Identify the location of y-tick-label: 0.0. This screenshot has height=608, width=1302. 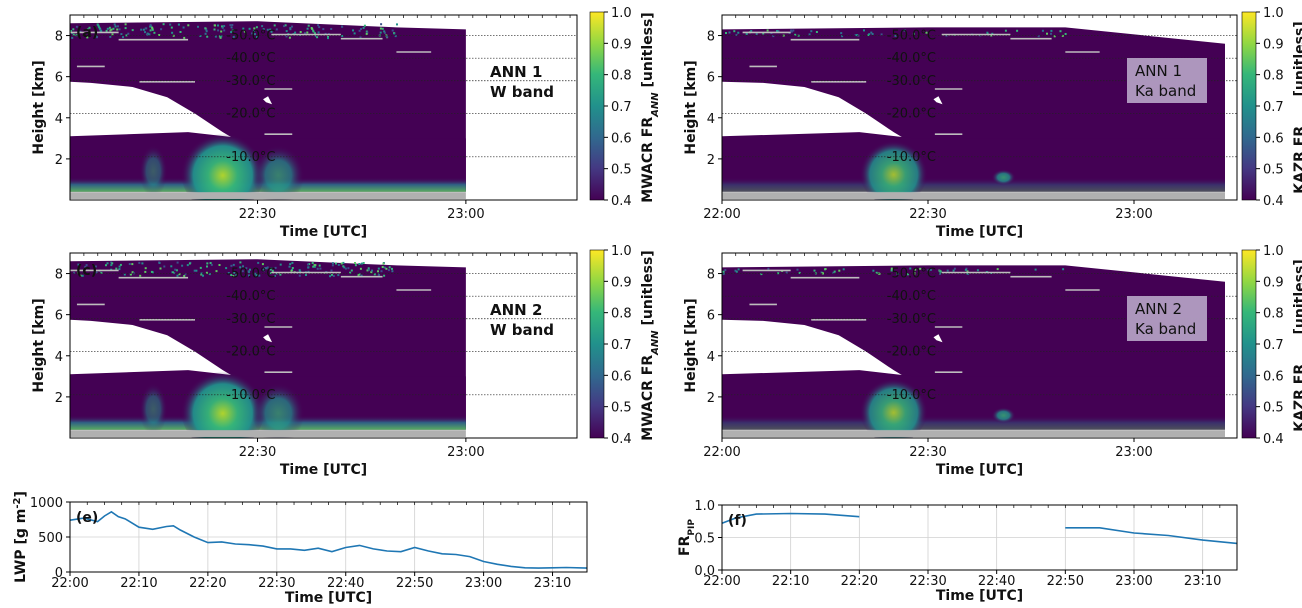
(704, 571).